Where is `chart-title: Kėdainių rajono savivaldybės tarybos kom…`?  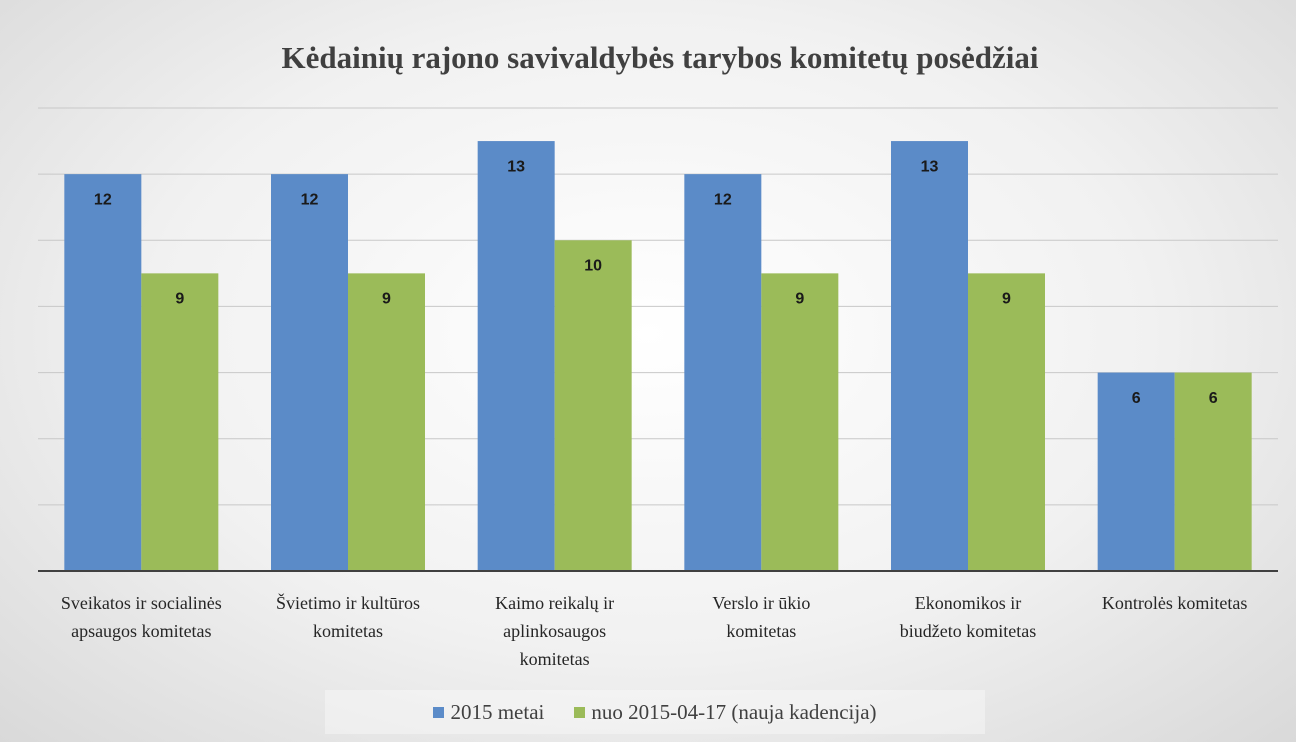
chart-title: Kėdainių rajono savivaldybės tarybos kom… is located at coordinates (660, 57).